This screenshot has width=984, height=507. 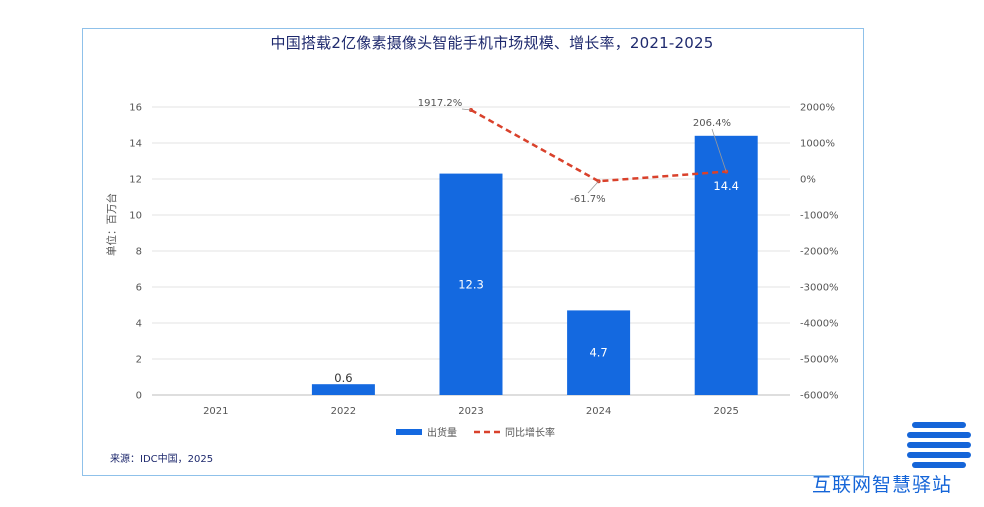 I want to click on y-tick-label: 4, so click(x=139, y=324).